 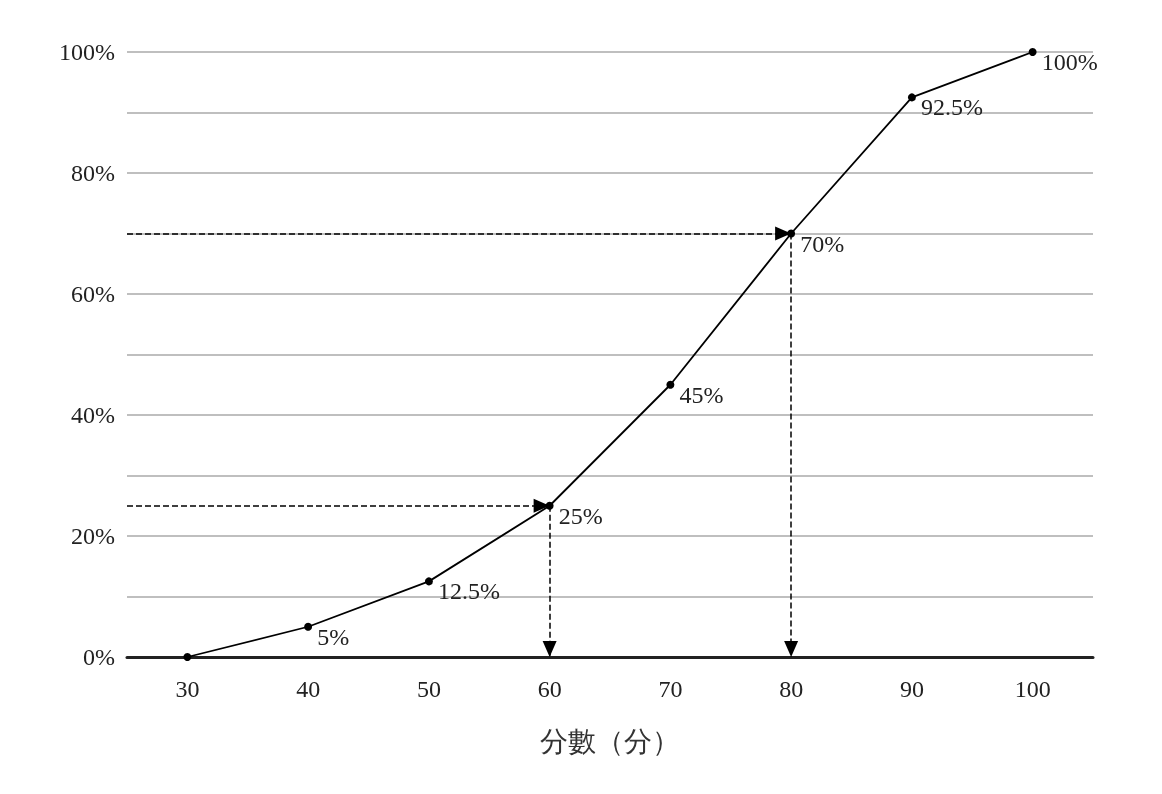 I want to click on data-label: 70%, so click(x=822, y=243).